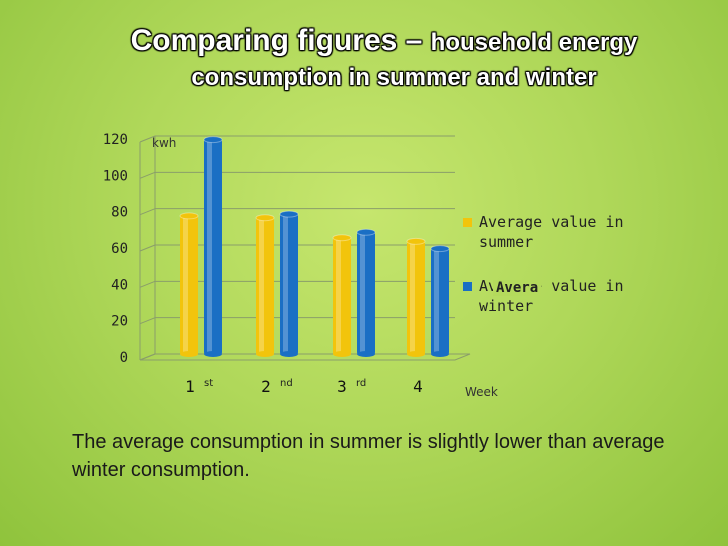 The image size is (728, 546). What do you see at coordinates (119, 322) in the screenshot?
I see `y-tick-label: 20` at bounding box center [119, 322].